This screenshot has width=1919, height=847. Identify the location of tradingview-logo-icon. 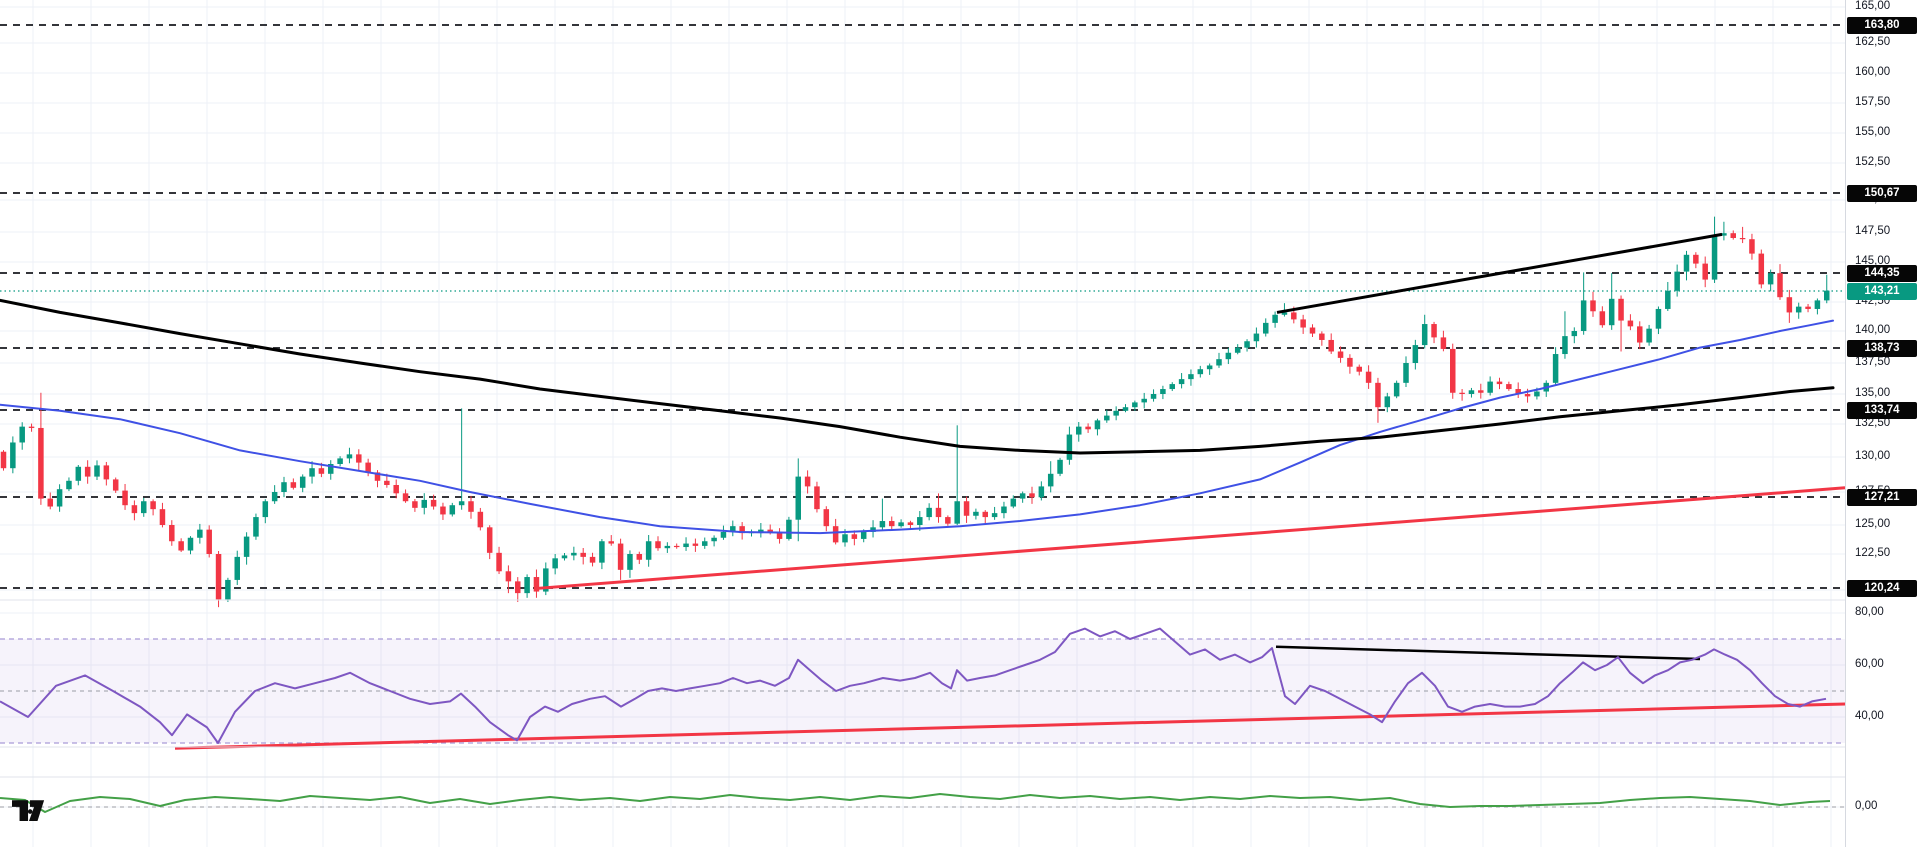
(29, 812).